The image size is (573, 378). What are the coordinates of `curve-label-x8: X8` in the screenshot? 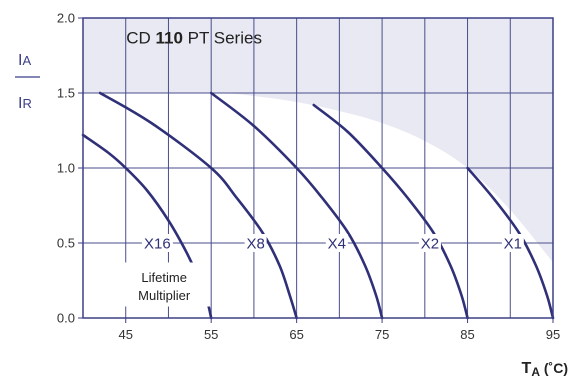 It's located at (255, 244).